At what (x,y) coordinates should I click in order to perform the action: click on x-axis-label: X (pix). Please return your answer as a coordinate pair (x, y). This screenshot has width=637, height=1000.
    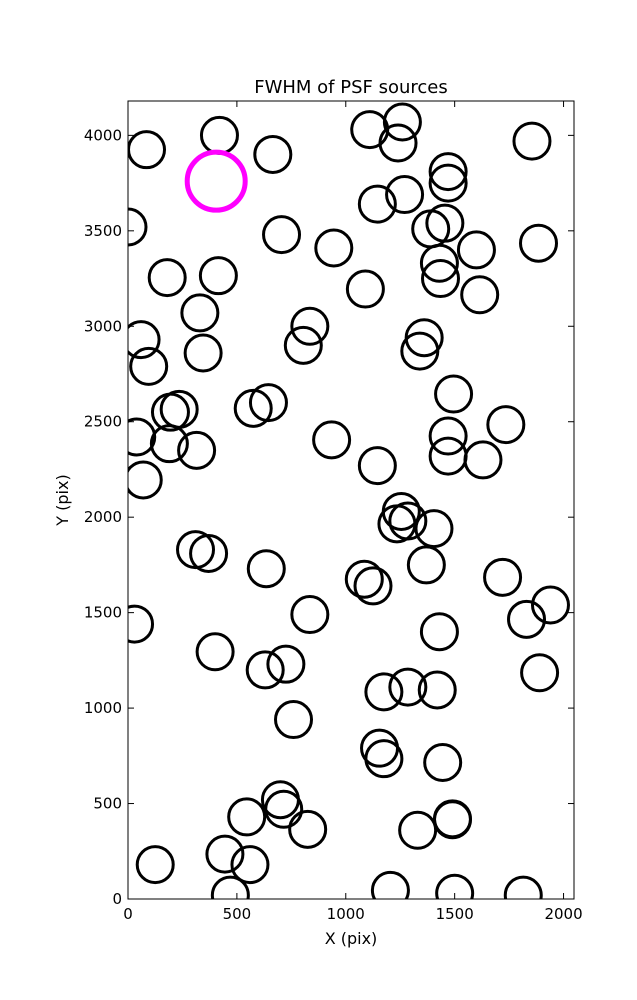
    Looking at the image, I should click on (351, 938).